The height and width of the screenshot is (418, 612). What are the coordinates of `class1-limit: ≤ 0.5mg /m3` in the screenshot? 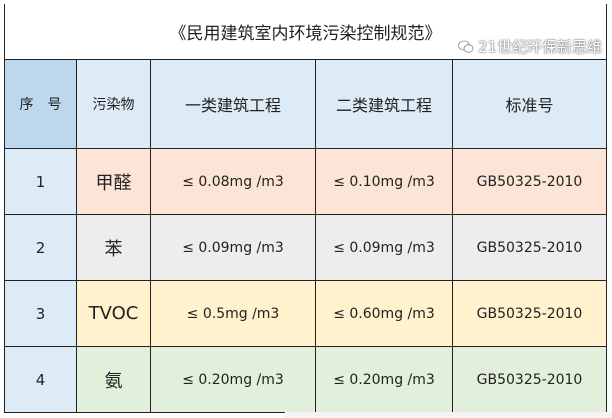 It's located at (233, 313).